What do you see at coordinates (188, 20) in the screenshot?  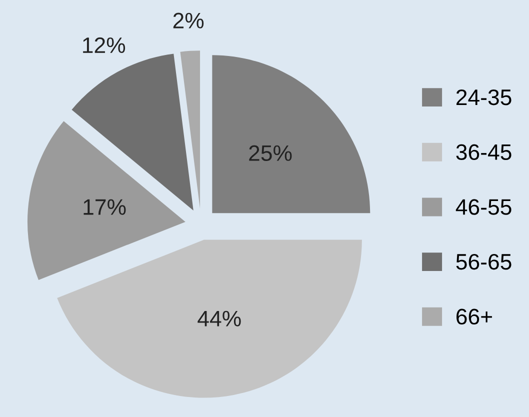 I see `data-label: 2%` at bounding box center [188, 20].